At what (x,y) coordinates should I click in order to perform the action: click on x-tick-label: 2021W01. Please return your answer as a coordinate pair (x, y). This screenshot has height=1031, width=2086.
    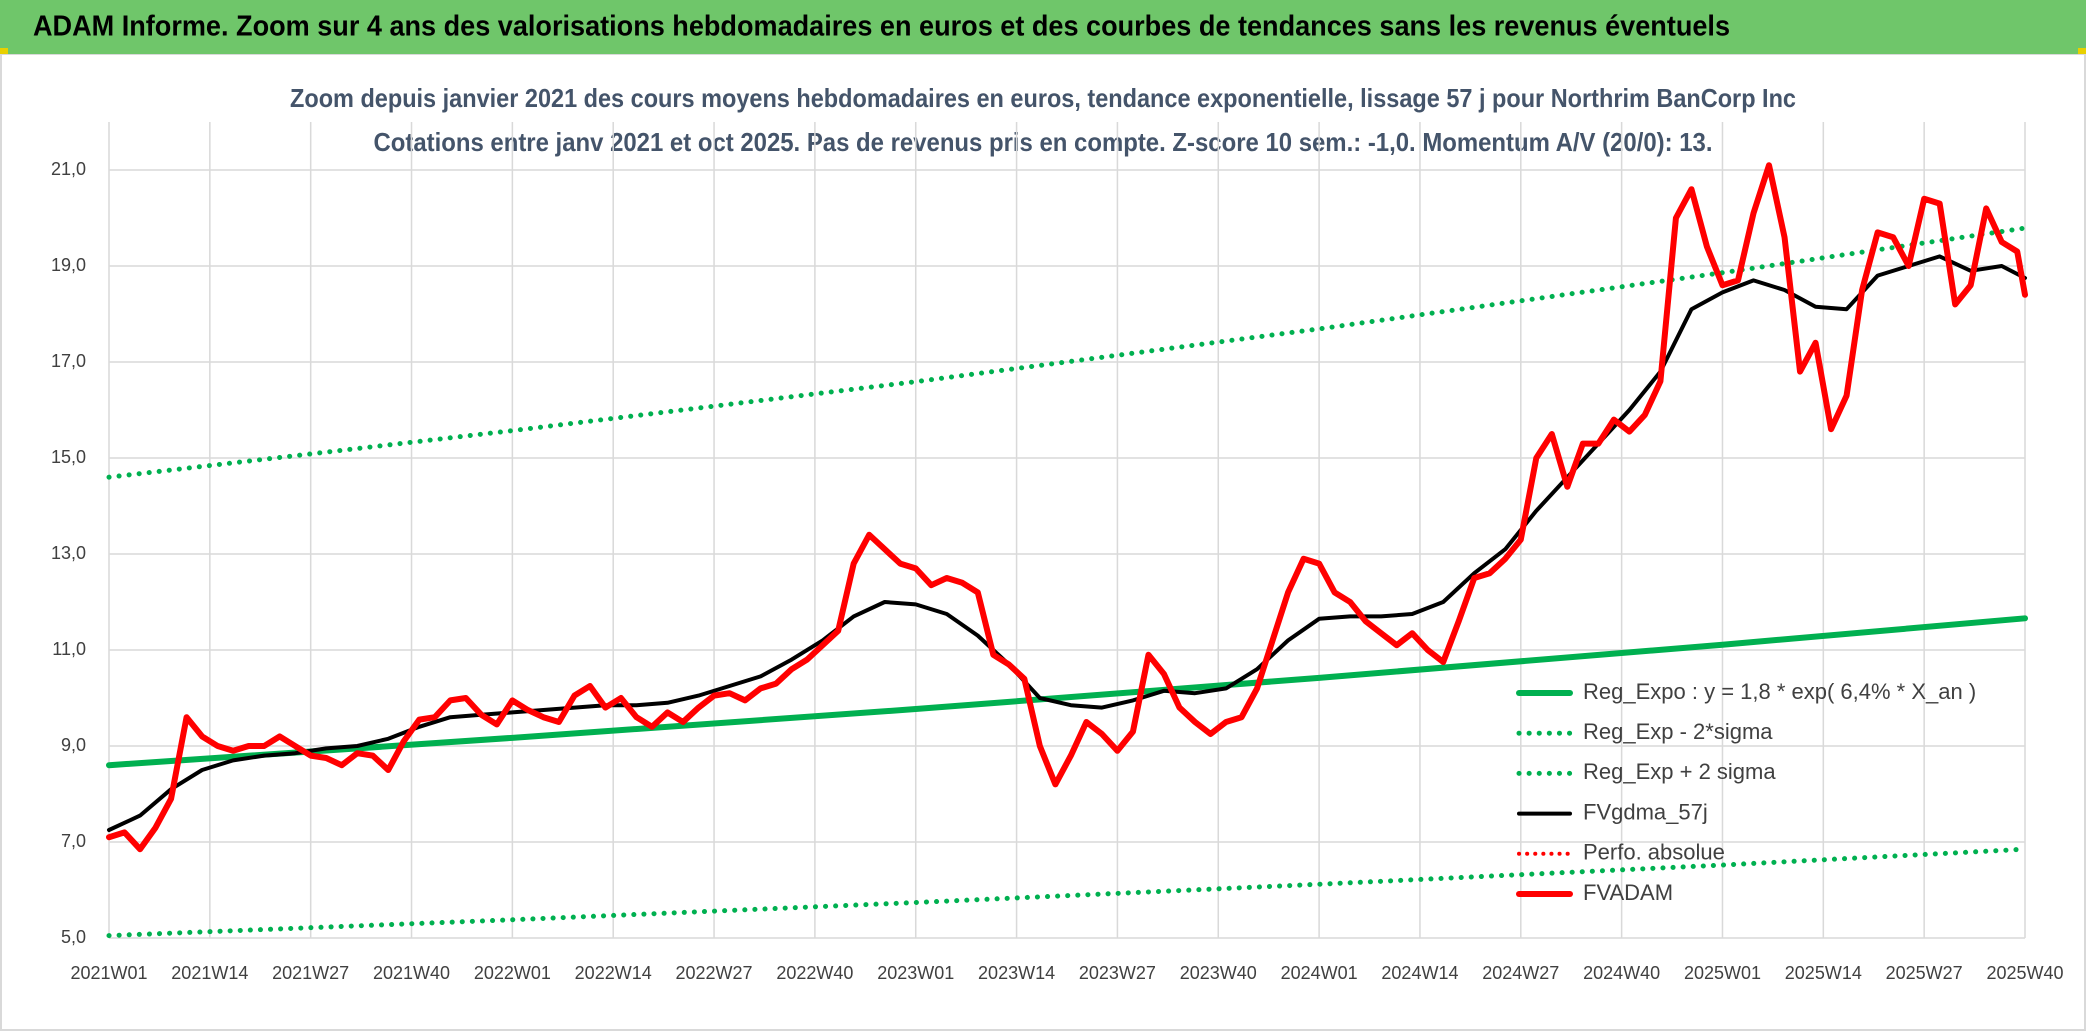
    Looking at the image, I should click on (108, 973).